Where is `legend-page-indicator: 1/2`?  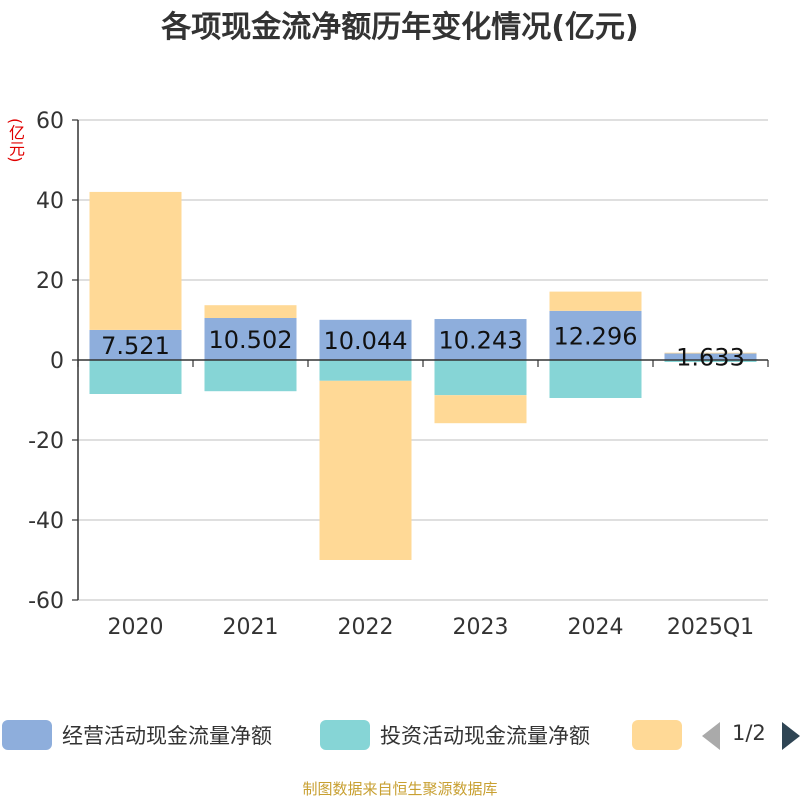
legend-page-indicator: 1/2 is located at coordinates (749, 733).